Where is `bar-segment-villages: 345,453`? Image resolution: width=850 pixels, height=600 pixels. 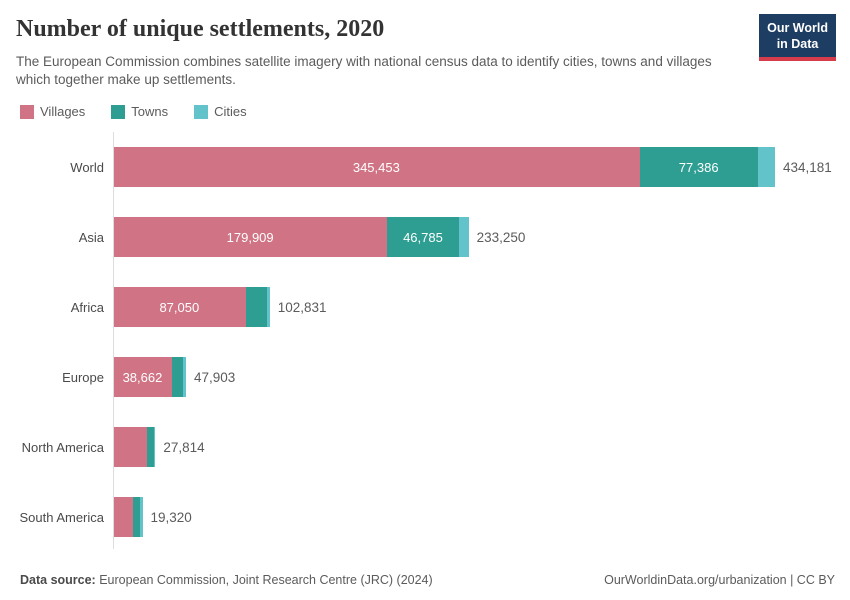 bar-segment-villages: 345,453 is located at coordinates (376, 167).